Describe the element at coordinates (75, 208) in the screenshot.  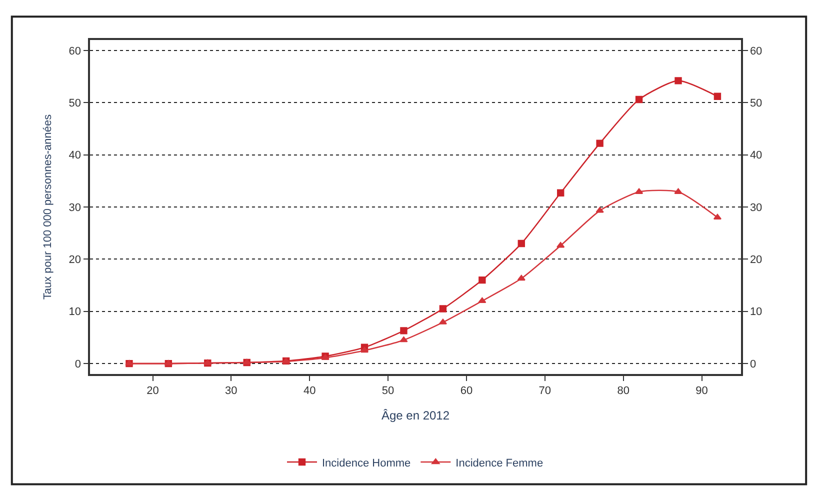
I see `y-tick-label: 30` at that location.